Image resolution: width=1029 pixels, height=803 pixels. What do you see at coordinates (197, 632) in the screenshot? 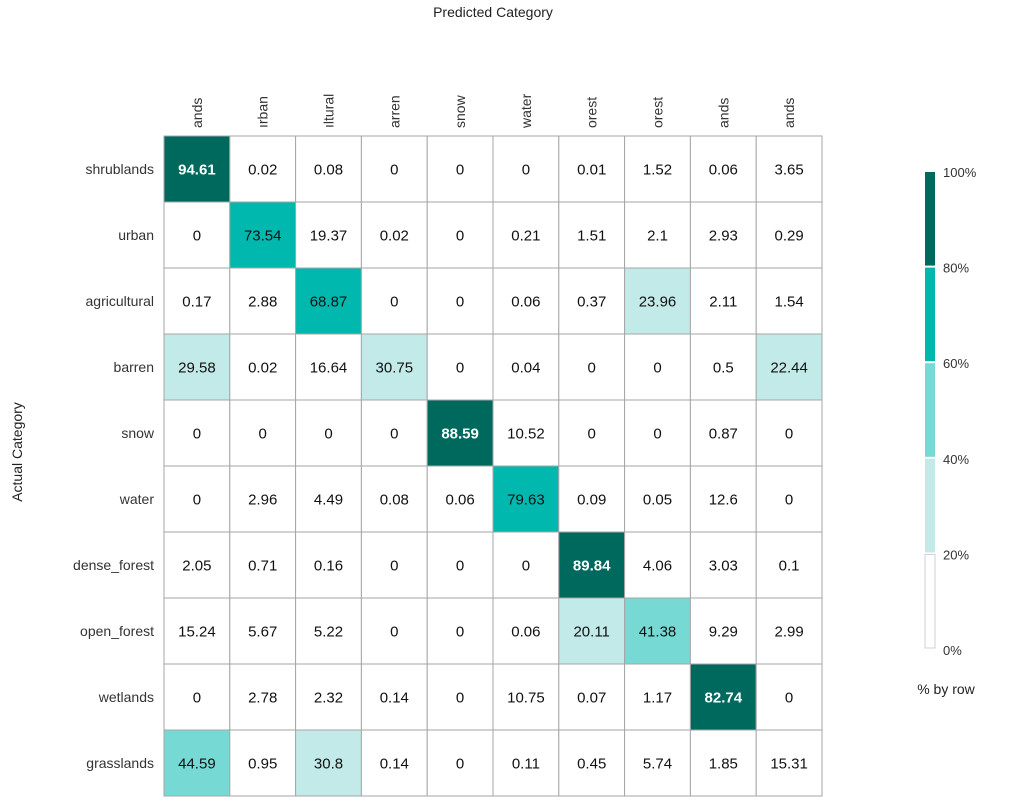
I see `cell-value-label: 15.24` at bounding box center [197, 632].